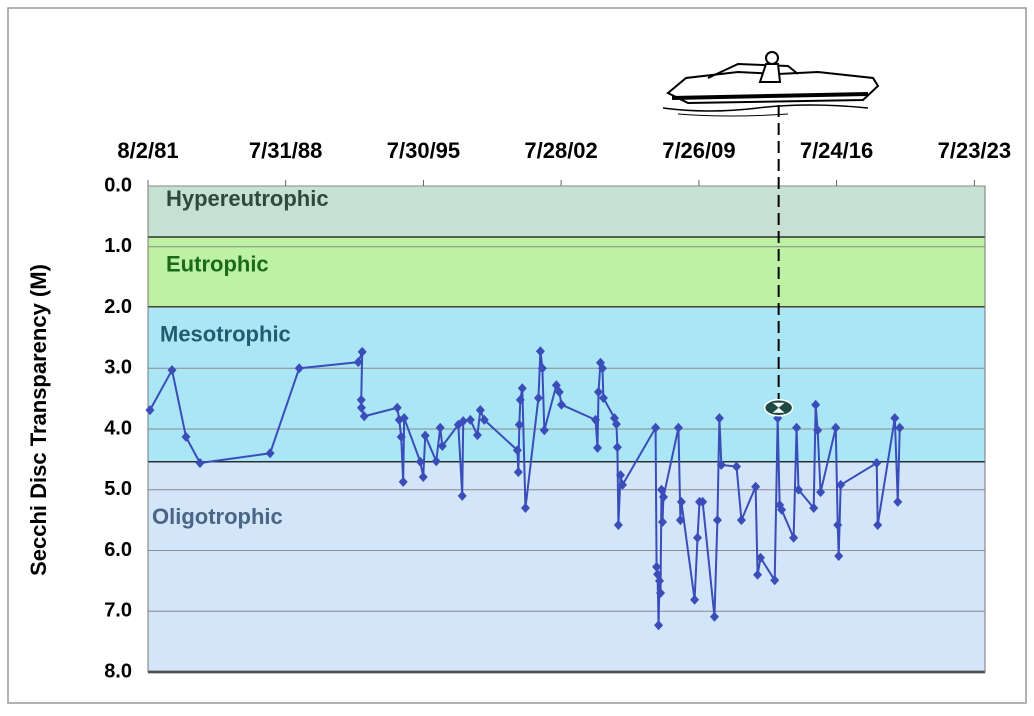 This screenshot has height=716, width=1034. I want to click on y-tick-label: 6.0, so click(118, 550).